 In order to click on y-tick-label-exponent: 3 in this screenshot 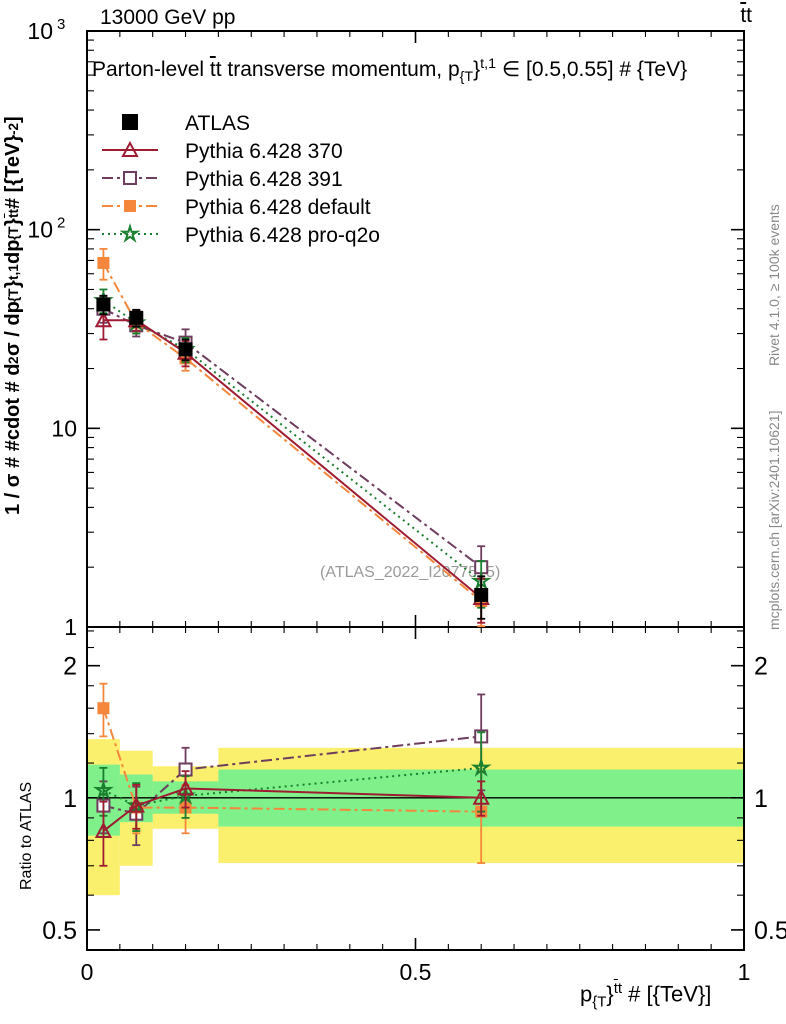, I will do `click(61, 24)`.